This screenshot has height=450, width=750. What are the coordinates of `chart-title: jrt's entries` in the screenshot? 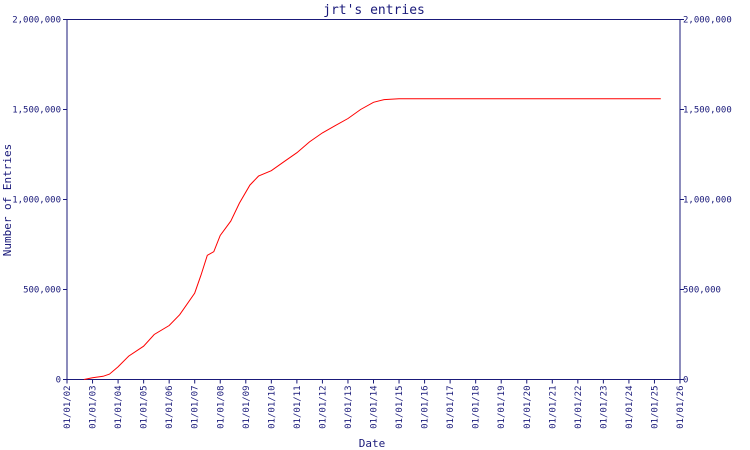 It's located at (374, 10).